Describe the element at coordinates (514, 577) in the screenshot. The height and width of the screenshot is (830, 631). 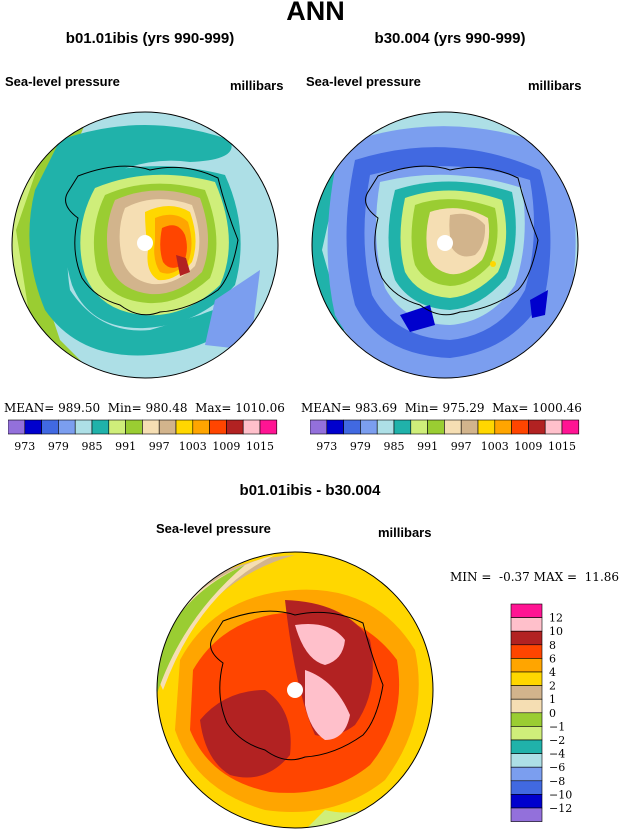
I see `panel3-min-value: -0.37` at that location.